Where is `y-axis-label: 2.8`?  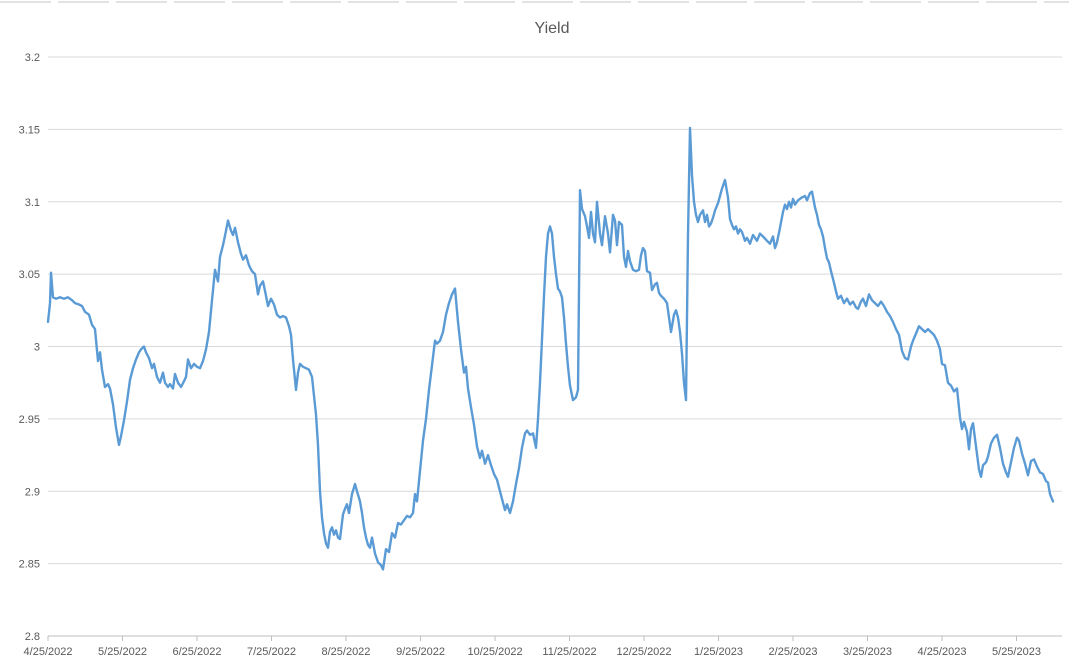
y-axis-label: 2.8 is located at coordinates (32, 637).